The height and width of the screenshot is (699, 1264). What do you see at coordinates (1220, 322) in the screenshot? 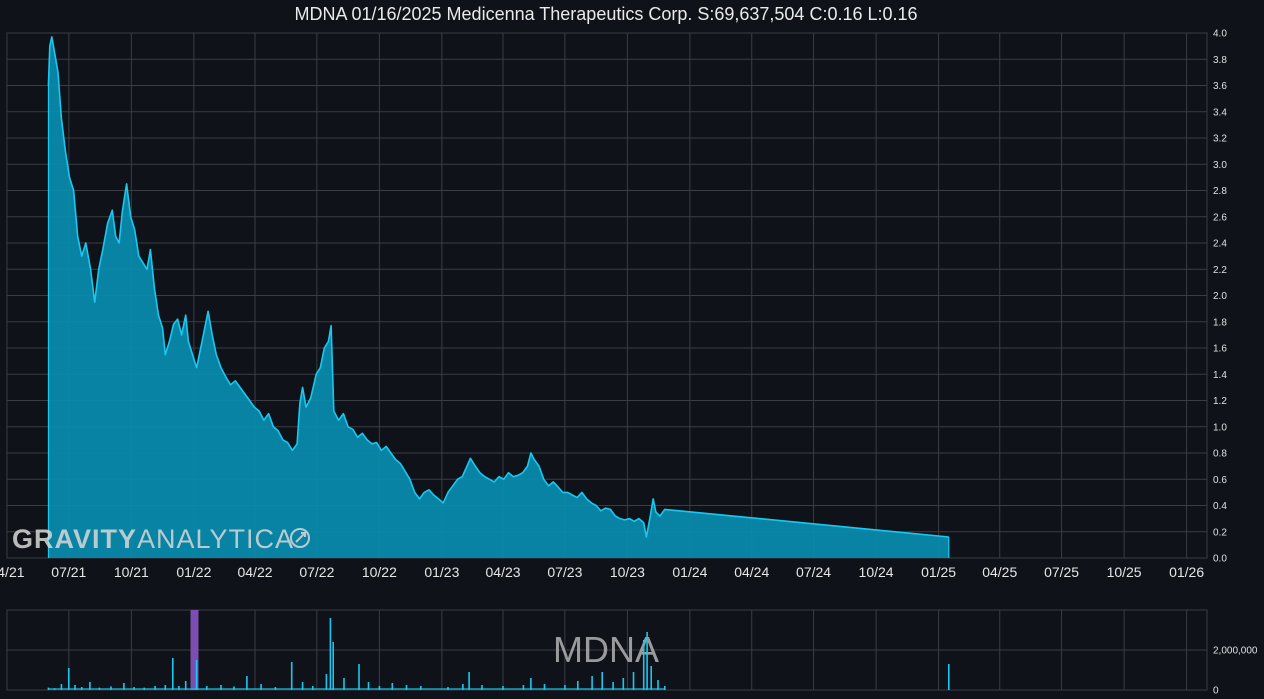
I see `price-y-tick-label: 1.8` at bounding box center [1220, 322].